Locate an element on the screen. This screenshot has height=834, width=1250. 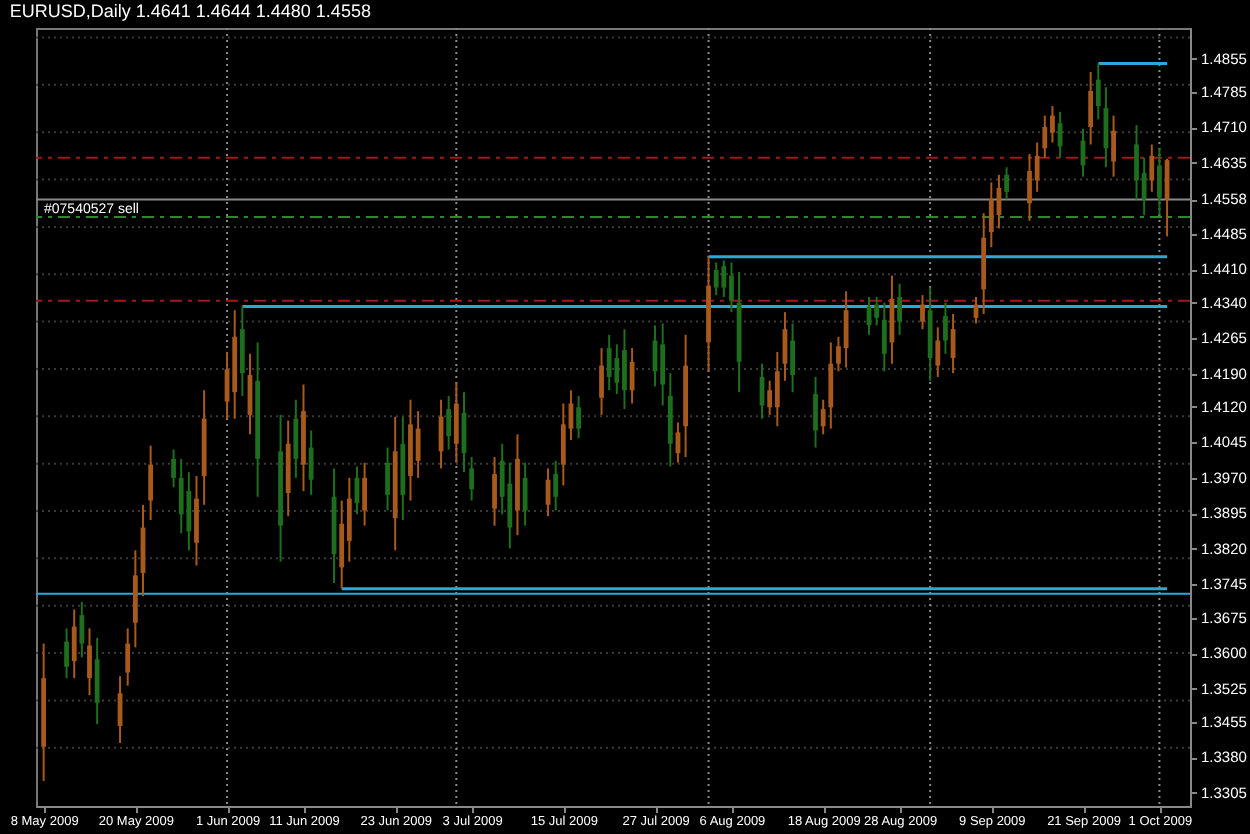
chart-title: EURUSD,Daily 1.4641 1.4644 1.4480 1.4558 is located at coordinates (190, 11).